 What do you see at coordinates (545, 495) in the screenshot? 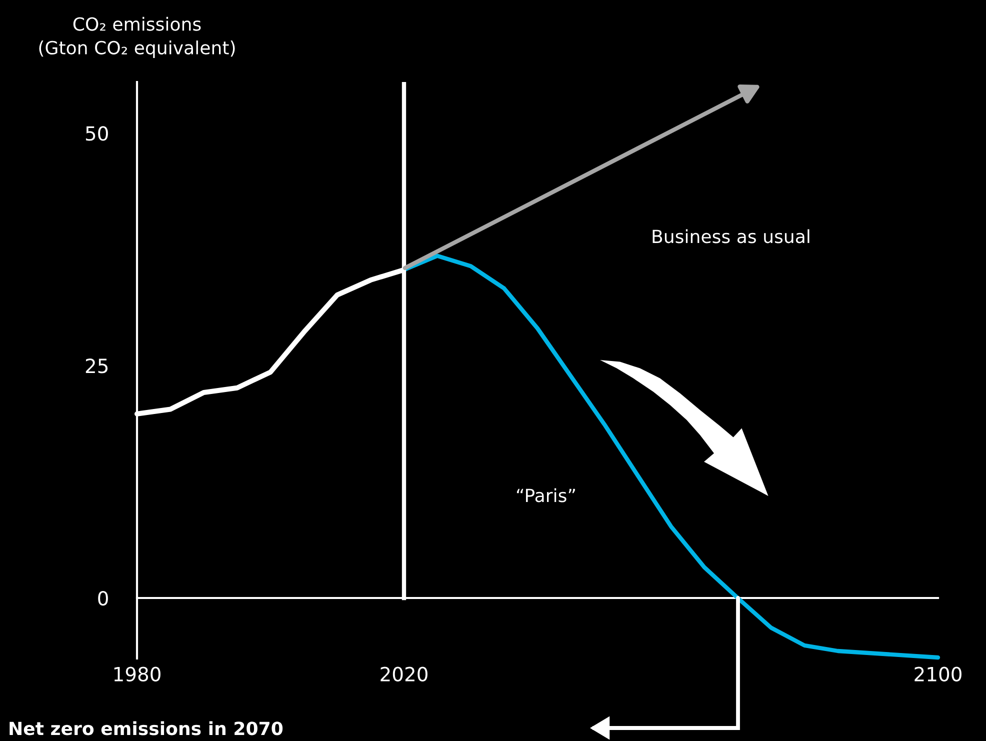
I see `annotation: “Paris”` at bounding box center [545, 495].